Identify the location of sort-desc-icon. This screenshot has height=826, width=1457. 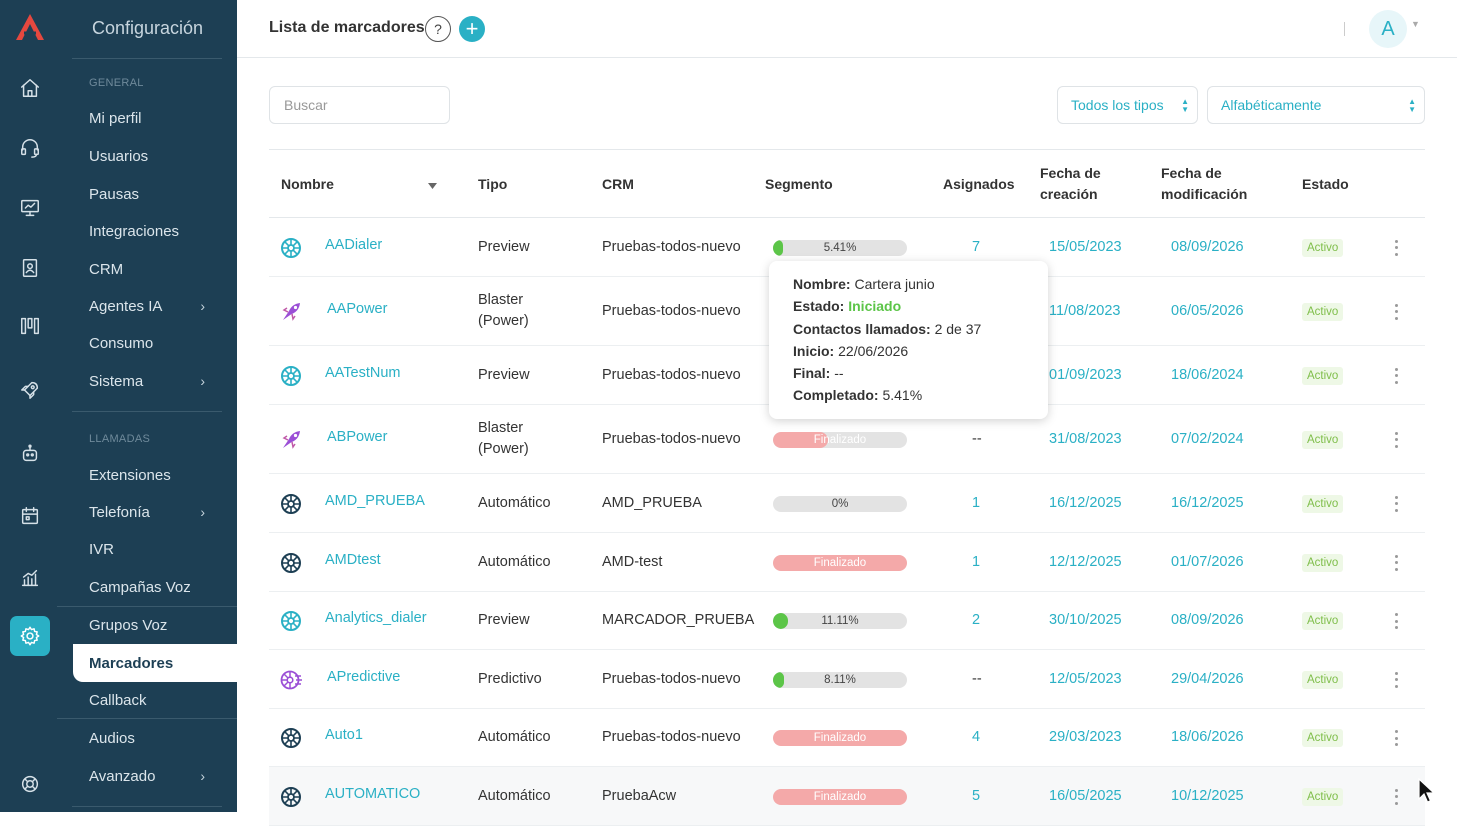
(432, 186).